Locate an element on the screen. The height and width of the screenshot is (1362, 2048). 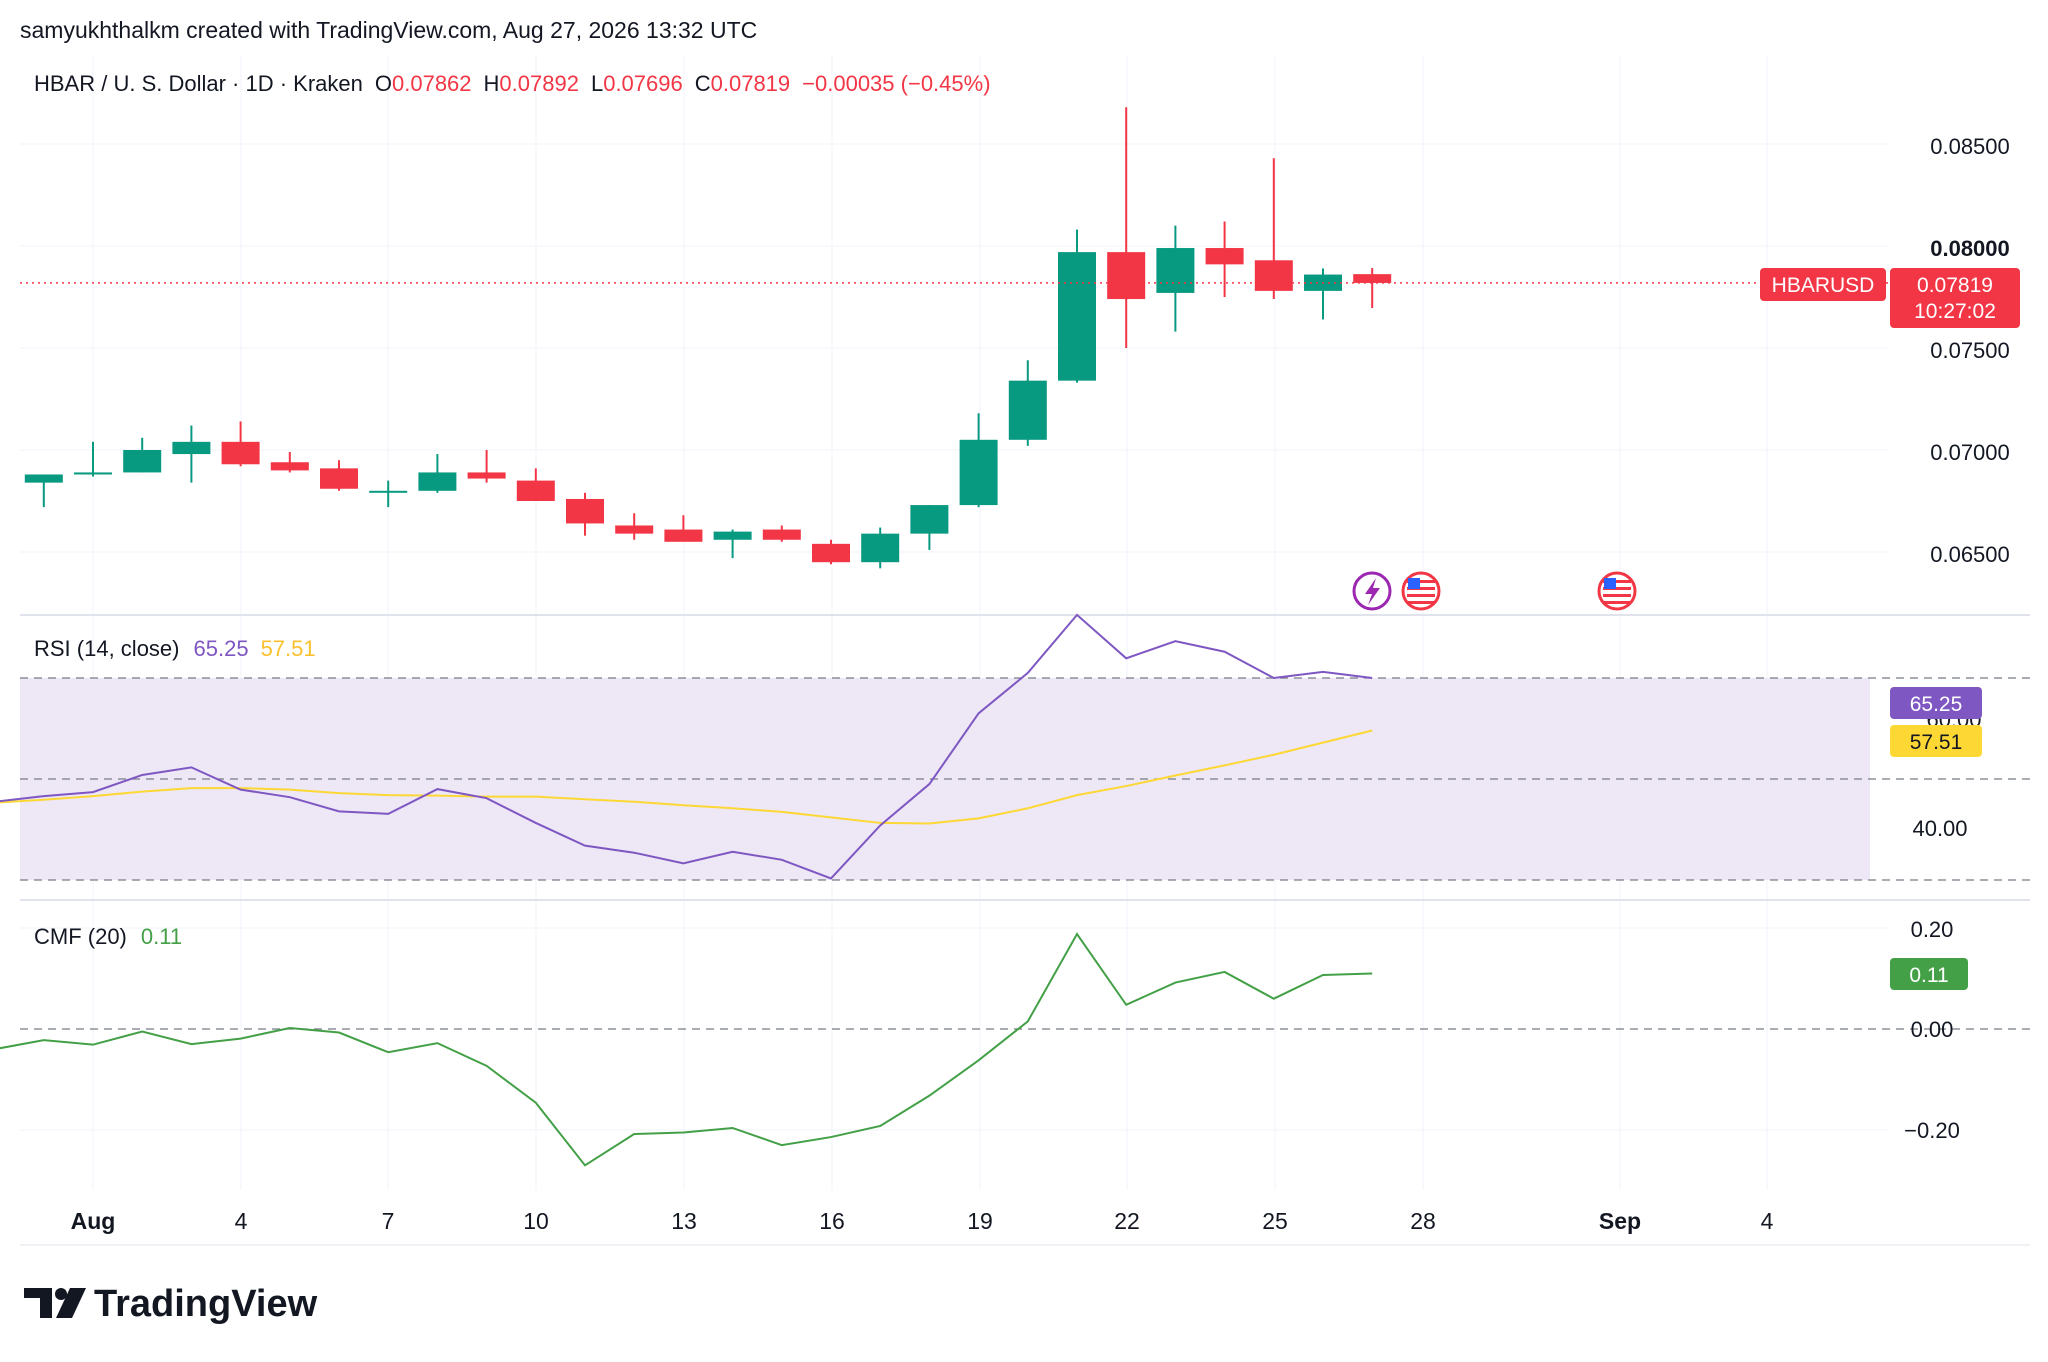
symbol-tag: HBARUSD is located at coordinates (1823, 285).